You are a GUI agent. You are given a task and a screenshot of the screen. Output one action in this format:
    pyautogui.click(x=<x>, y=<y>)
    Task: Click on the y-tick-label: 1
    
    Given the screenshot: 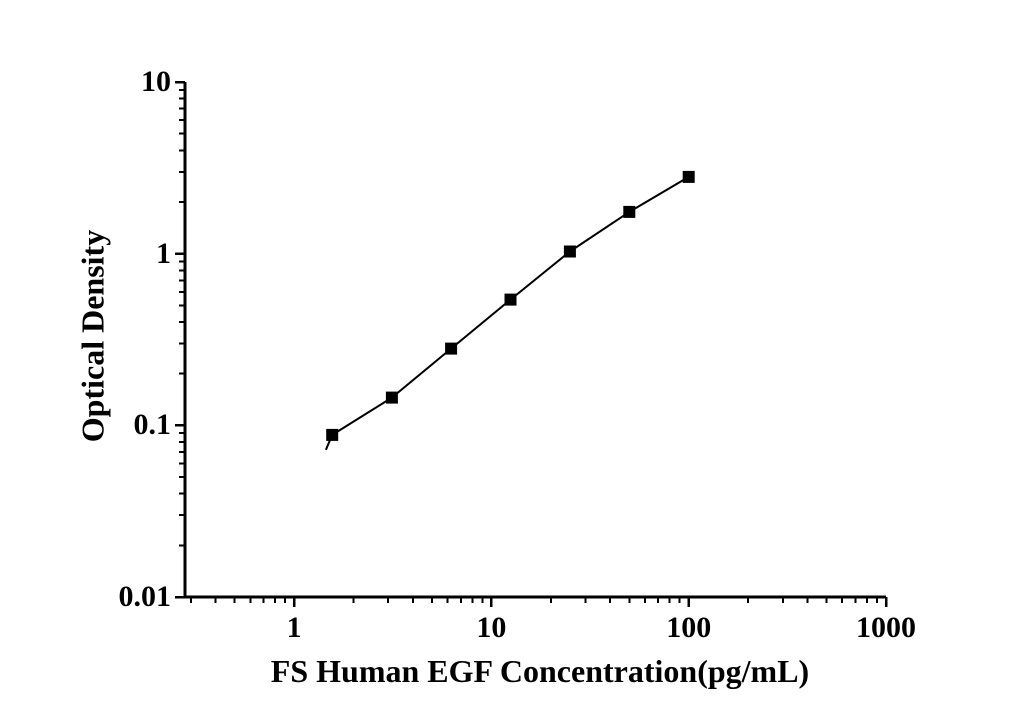 What is the action you would take?
    pyautogui.click(x=163, y=253)
    